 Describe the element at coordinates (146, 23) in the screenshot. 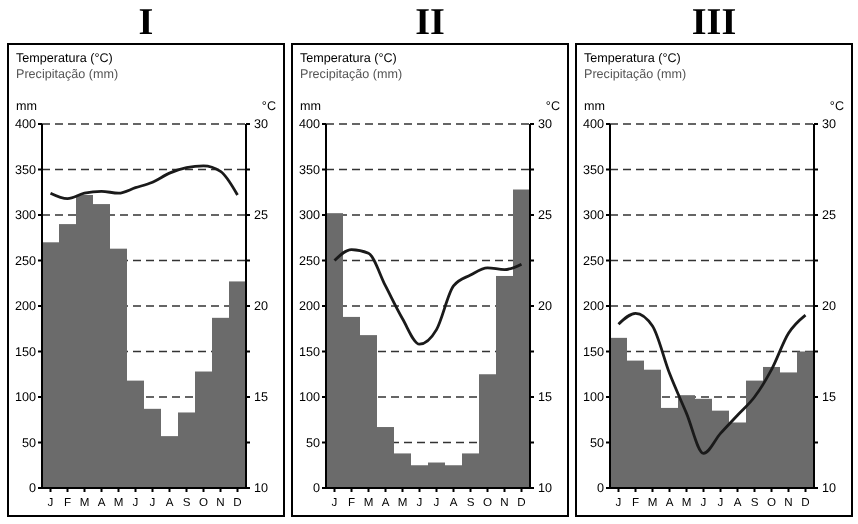

I see `chart-title: I` at that location.